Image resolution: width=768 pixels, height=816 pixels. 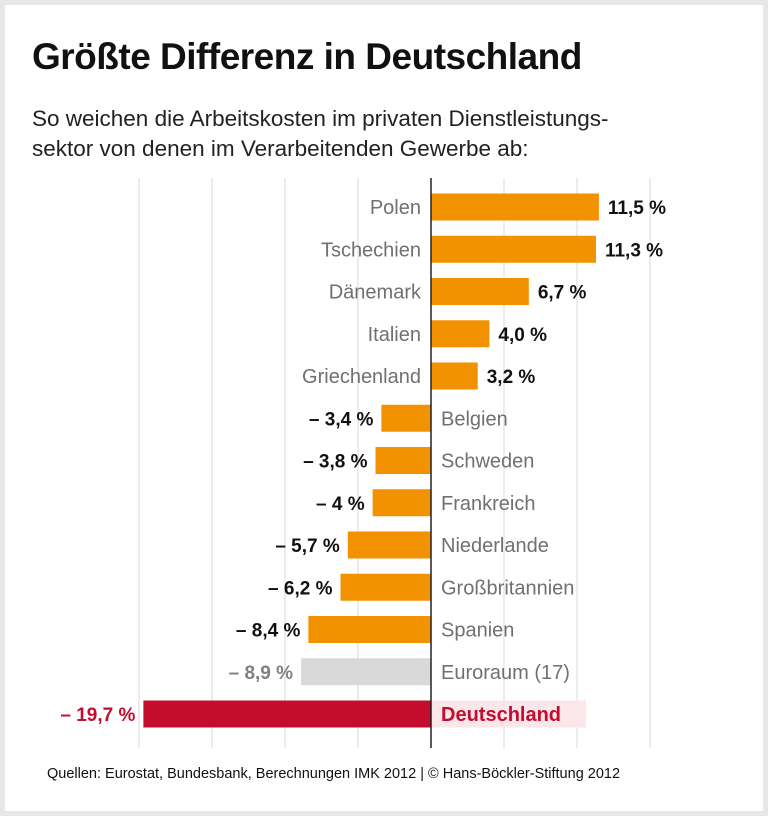 What do you see at coordinates (477, 631) in the screenshot?
I see `category-label: Spanien` at bounding box center [477, 631].